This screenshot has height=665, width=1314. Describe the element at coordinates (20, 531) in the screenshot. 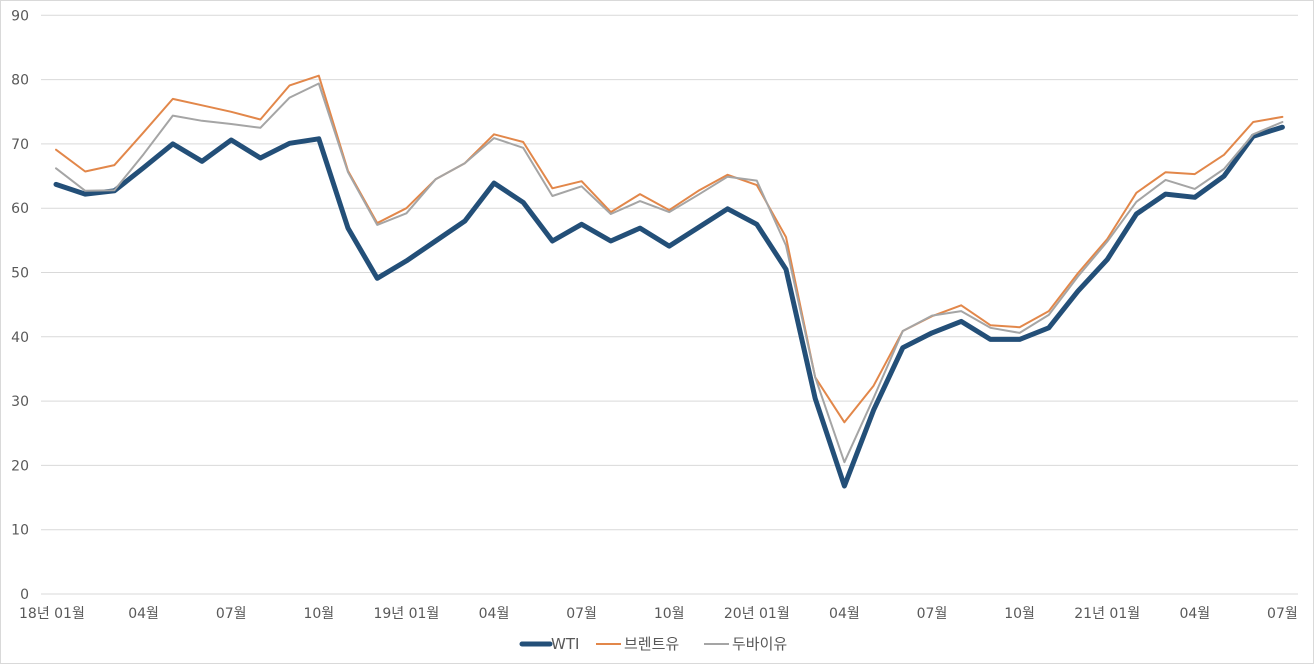

I see `y-tick-label: 10` at that location.